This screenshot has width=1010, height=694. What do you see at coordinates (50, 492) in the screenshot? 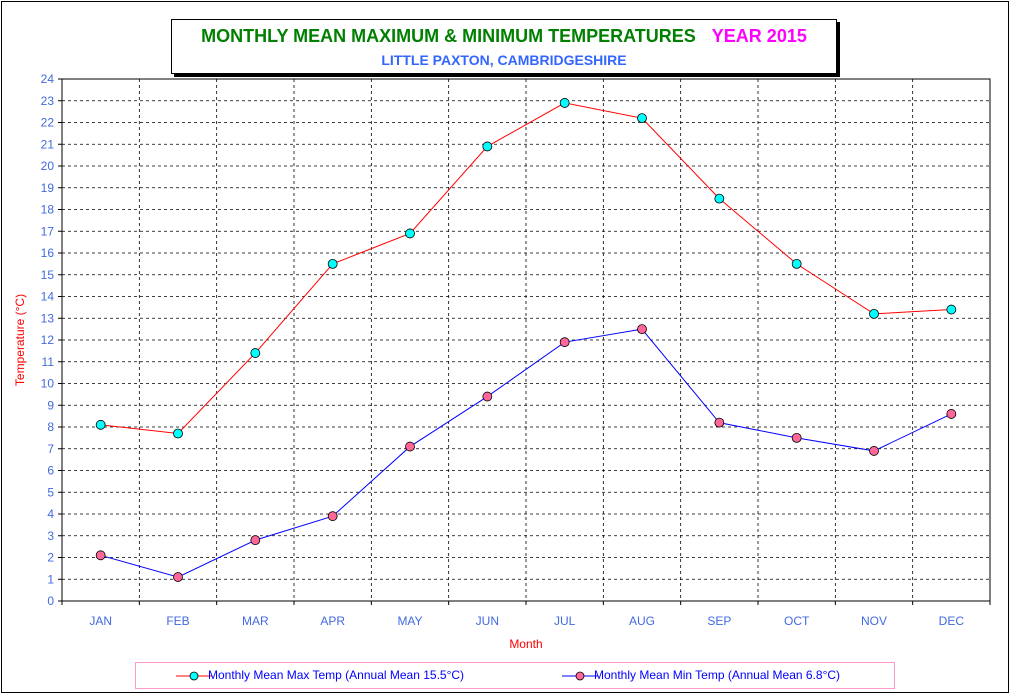
I see `y-tick-label: 5` at bounding box center [50, 492].